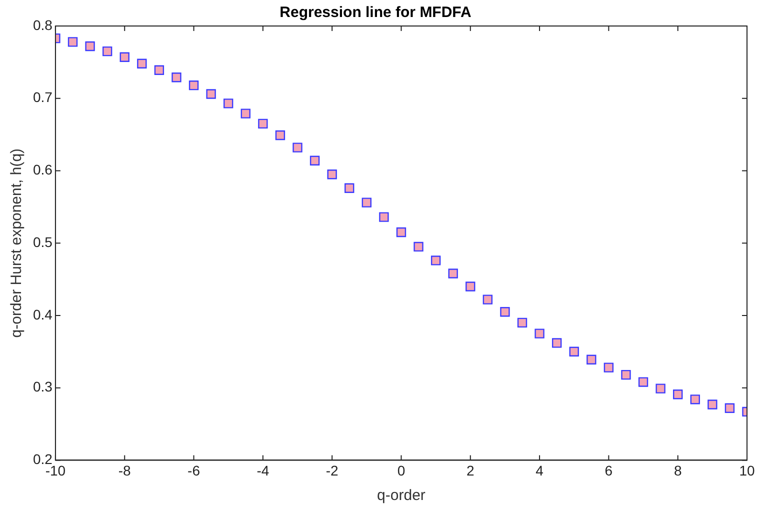 The height and width of the screenshot is (509, 759). What do you see at coordinates (376, 13) in the screenshot?
I see `chart-title: Regression line for MFDFA` at bounding box center [376, 13].